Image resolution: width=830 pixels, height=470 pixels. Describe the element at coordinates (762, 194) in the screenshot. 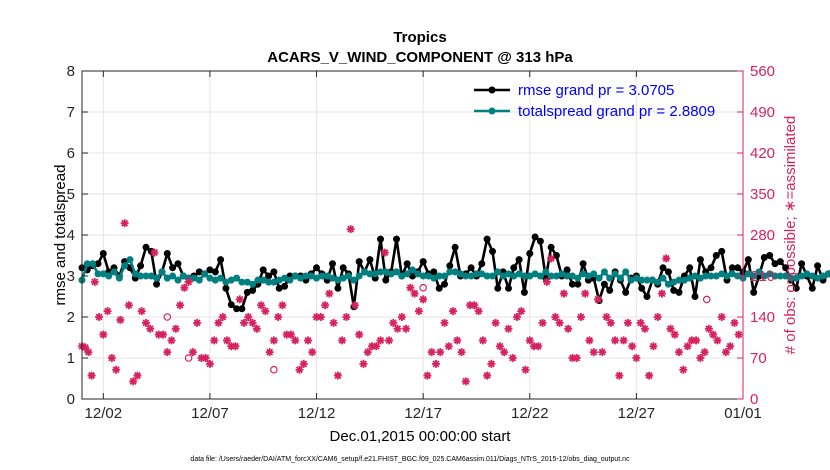

I see `y2-tick-label: 350` at that location.